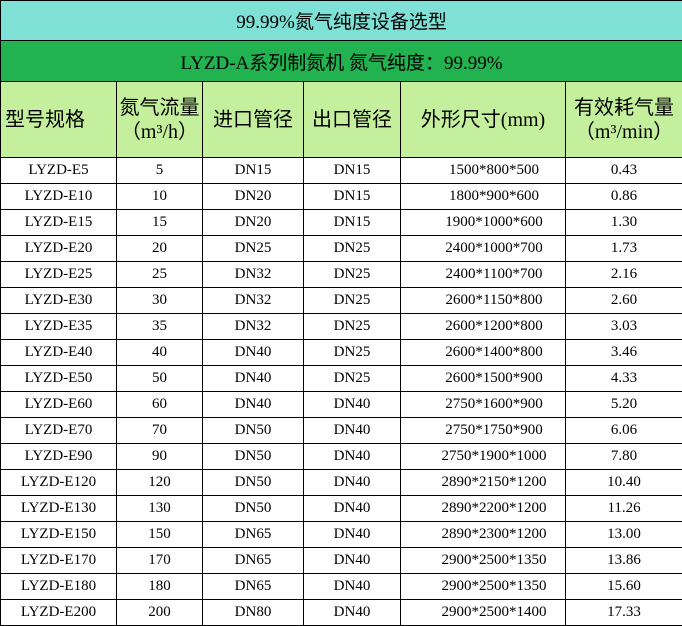  What do you see at coordinates (483, 170) in the screenshot?
I see `cell: 1500*800*500` at bounding box center [483, 170].